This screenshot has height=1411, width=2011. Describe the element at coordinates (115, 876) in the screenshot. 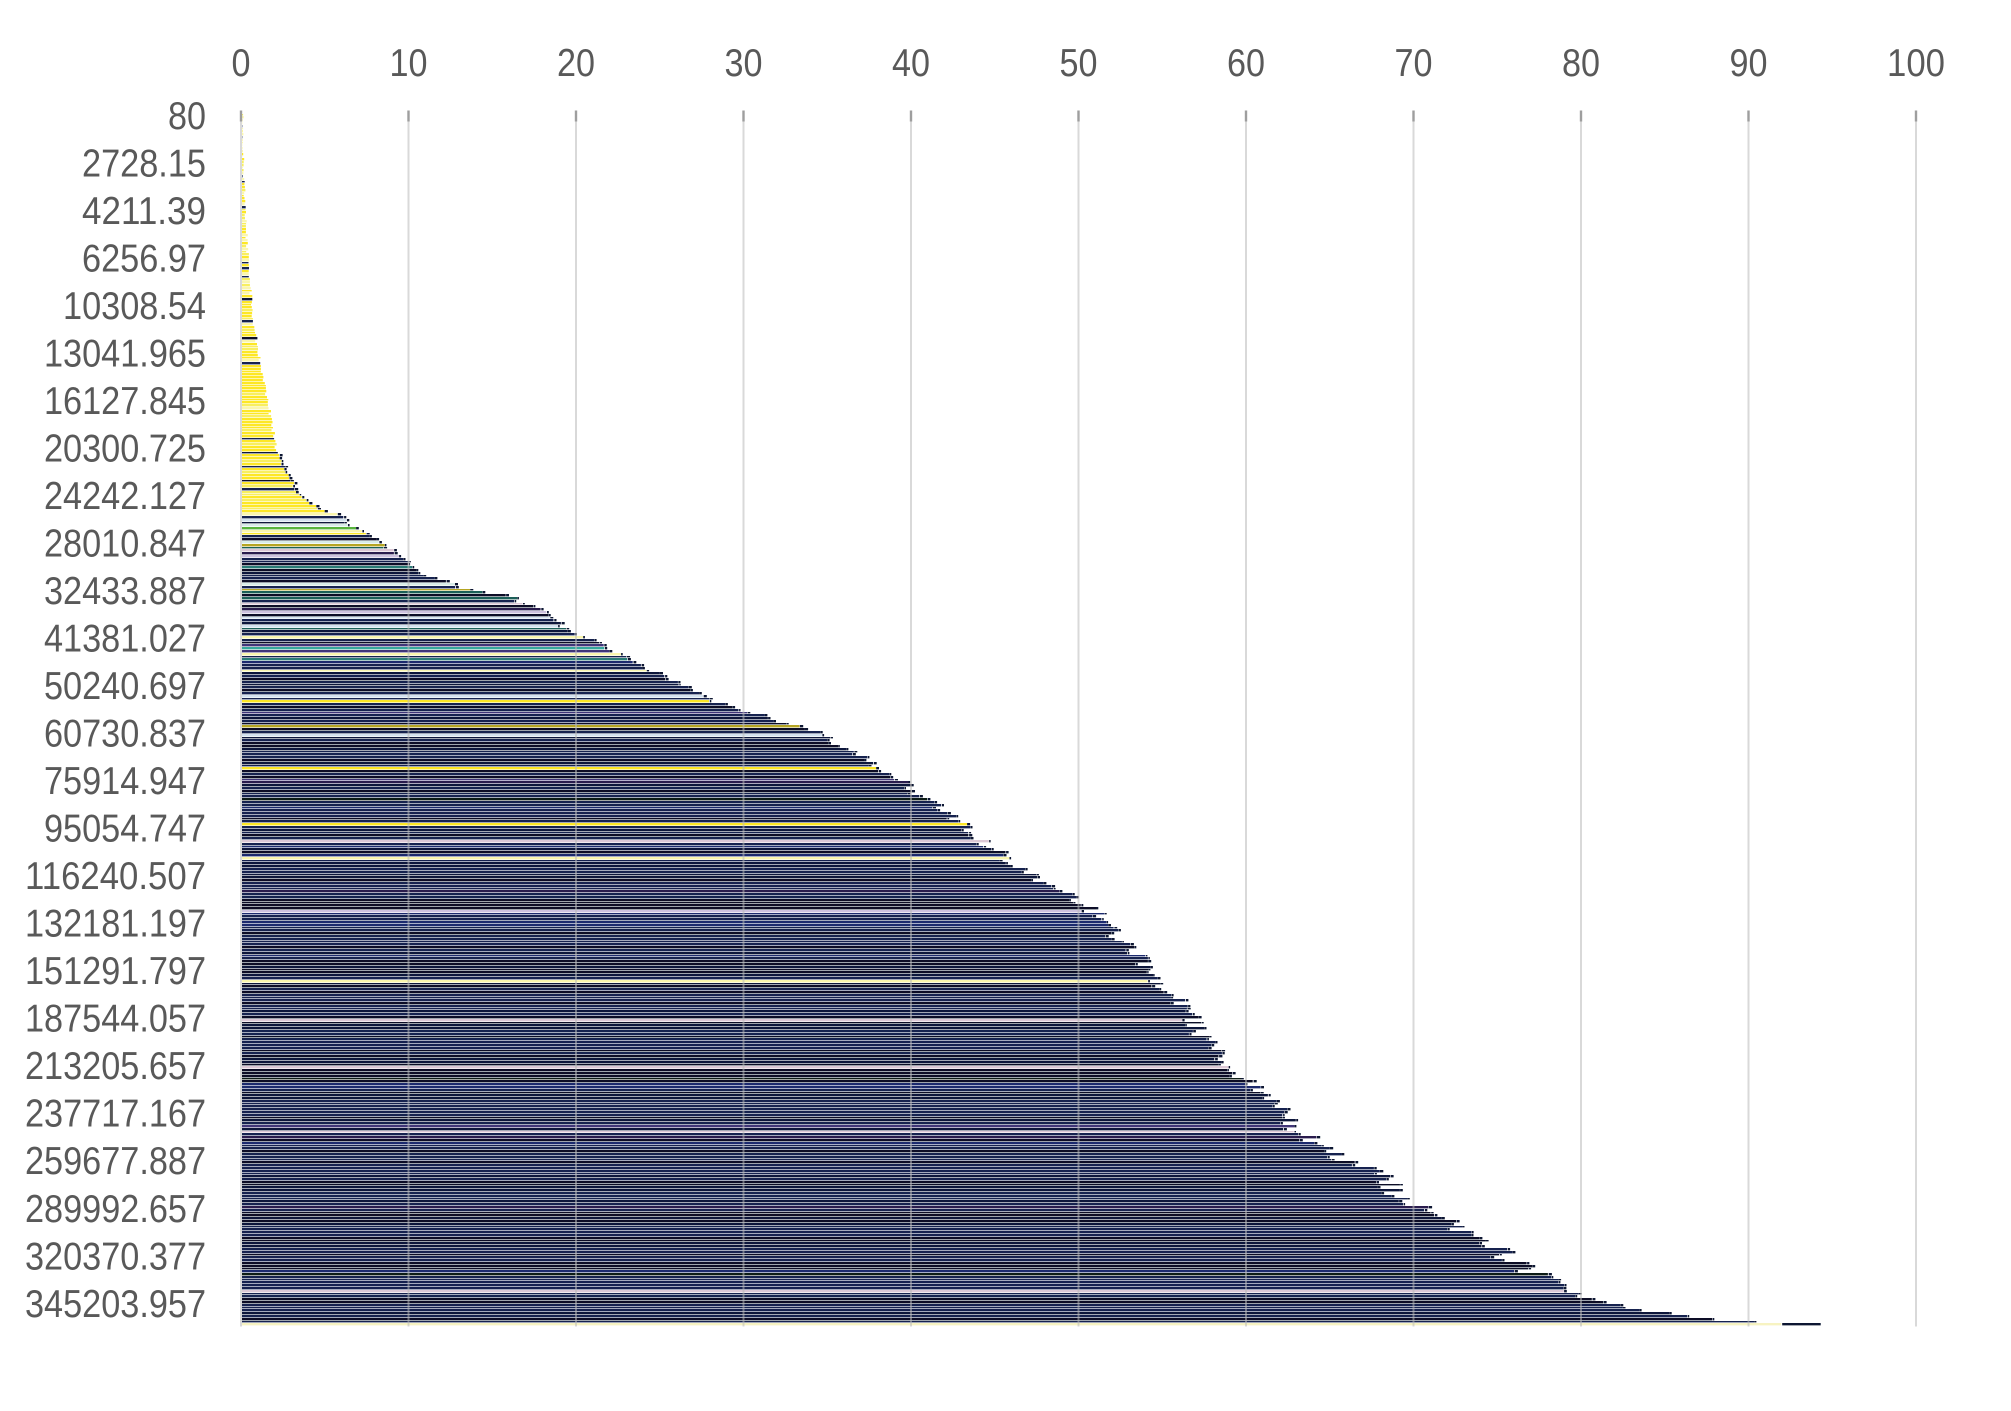

I see `svg-text: 116240.507` at that location.